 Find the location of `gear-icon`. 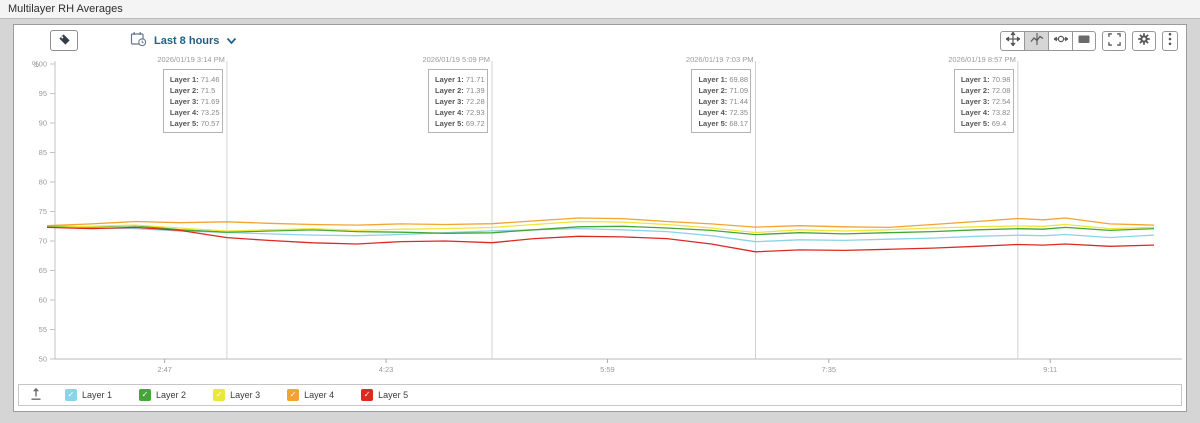

gear-icon is located at coordinates (1144, 40).